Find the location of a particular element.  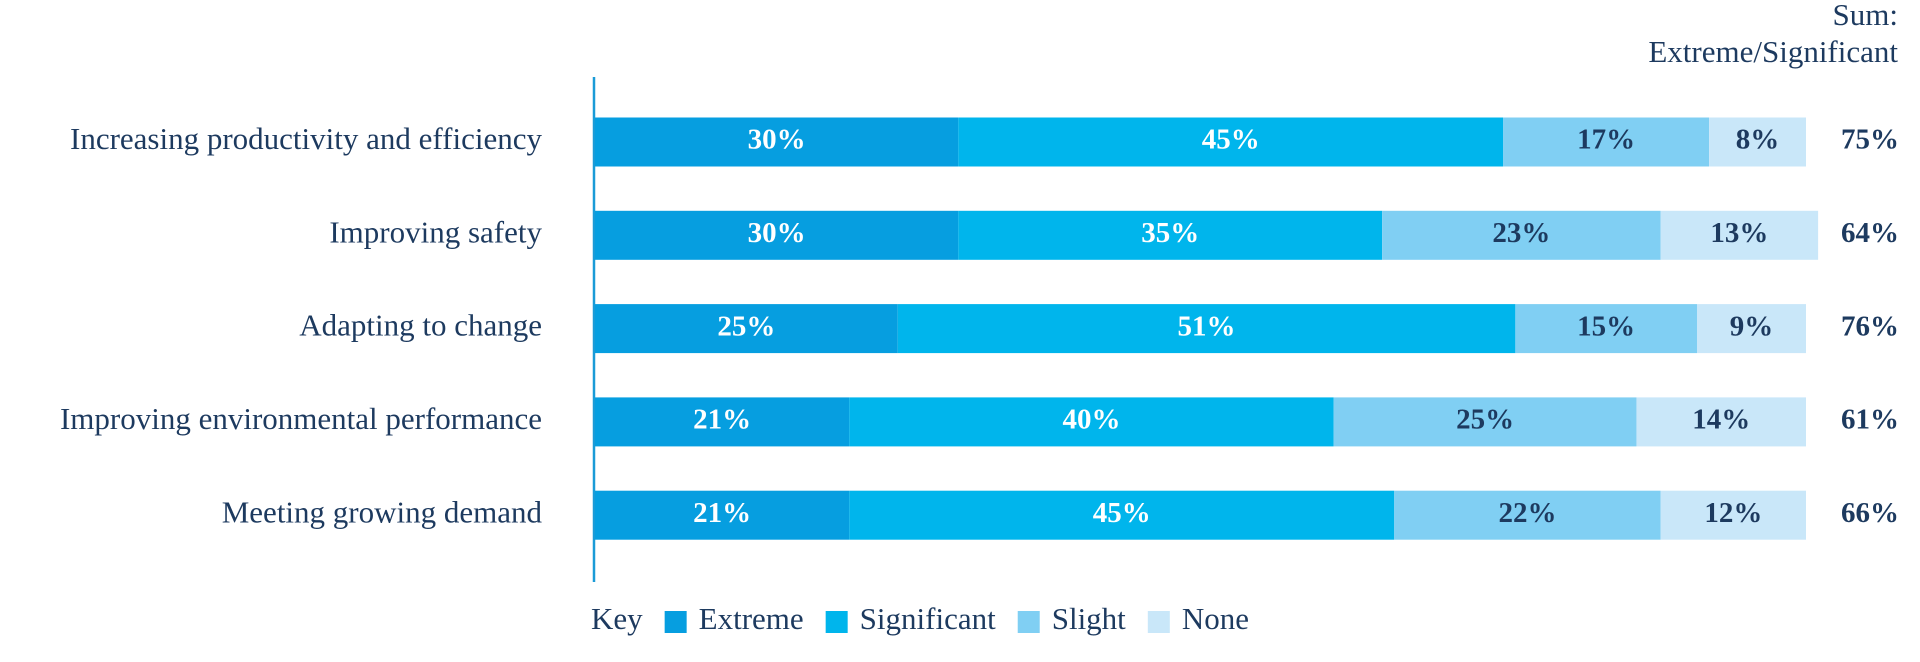

sum-label: 66% is located at coordinates (1870, 513).